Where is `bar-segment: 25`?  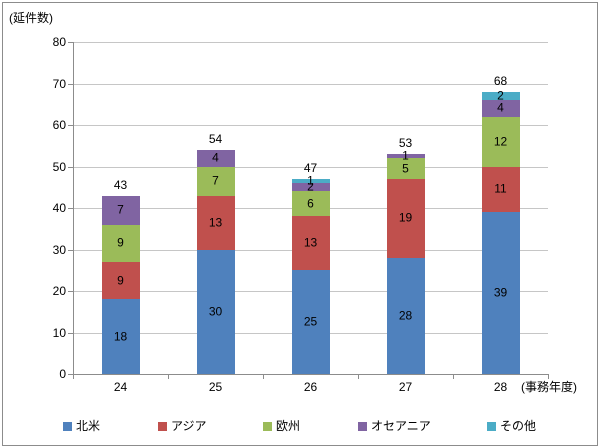 bar-segment: 25 is located at coordinates (310, 322).